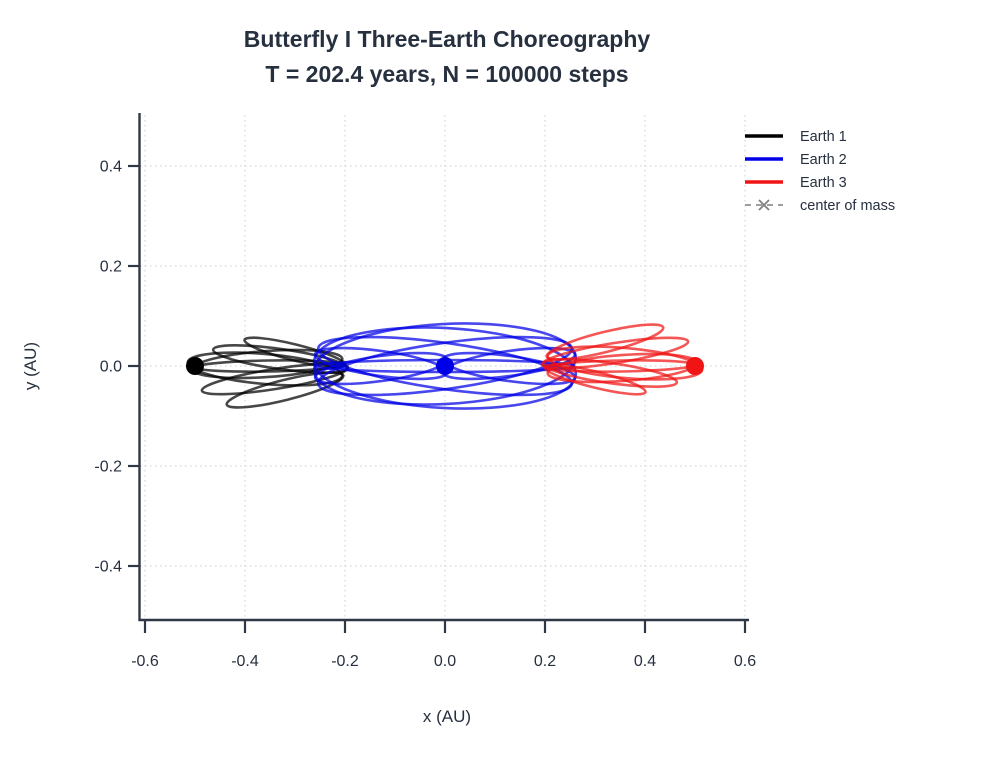 The width and height of the screenshot is (1000, 760). I want to click on legend-item-center-of-mass: center of mass, so click(820, 206).